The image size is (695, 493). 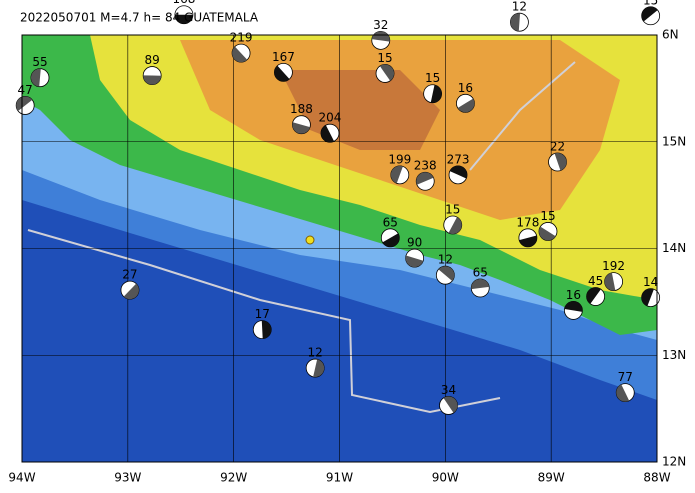 I want to click on depth-label: 199, so click(x=399, y=159).